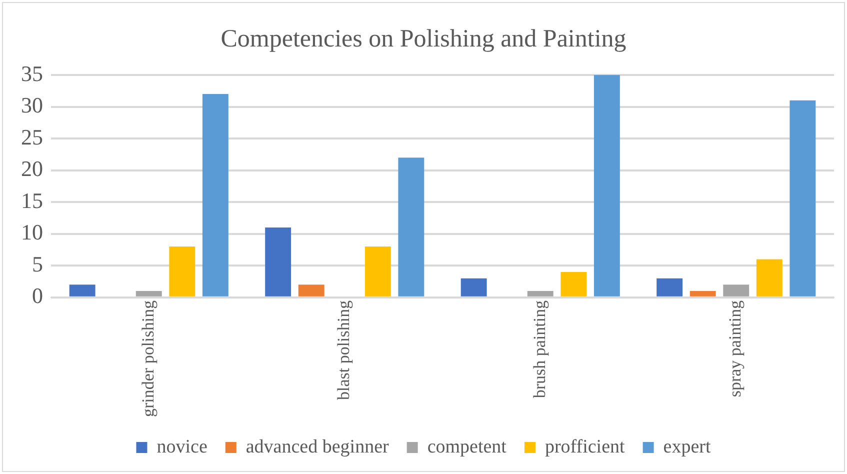 Image resolution: width=847 pixels, height=474 pixels. Describe the element at coordinates (182, 447) in the screenshot. I see `legend-label: novice` at that location.